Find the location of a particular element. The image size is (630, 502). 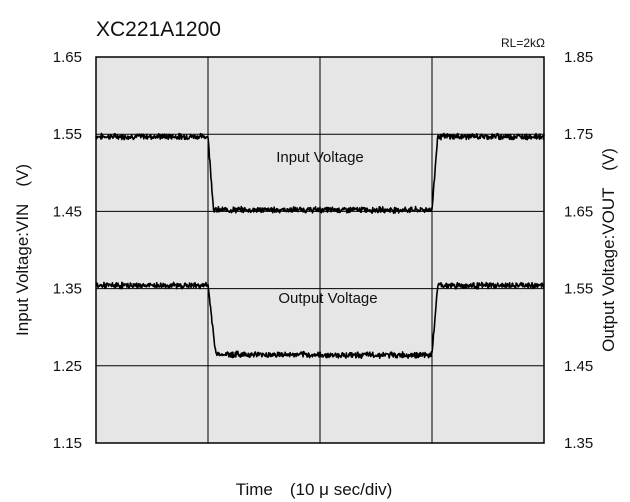

y-tick-right: 1.85 is located at coordinates (578, 57).